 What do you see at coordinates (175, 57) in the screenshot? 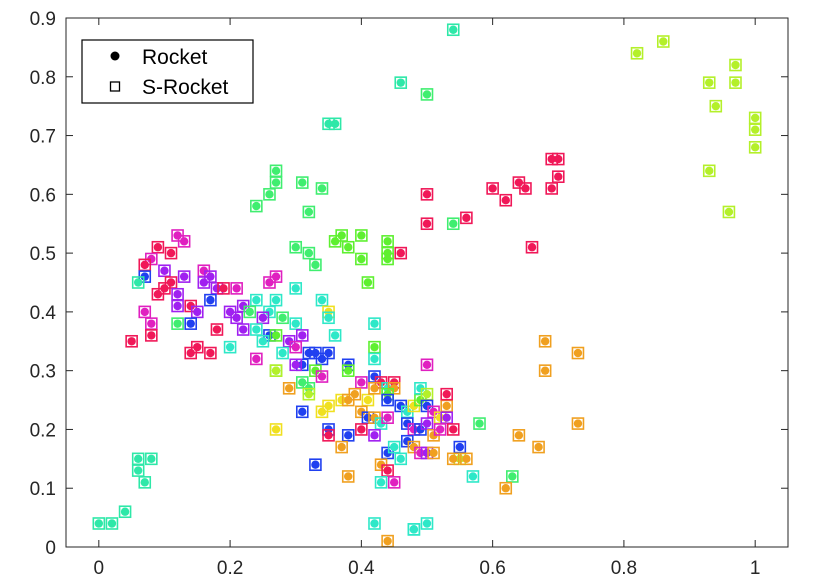
I see `legend-label-rocket: Rocket` at bounding box center [175, 57].